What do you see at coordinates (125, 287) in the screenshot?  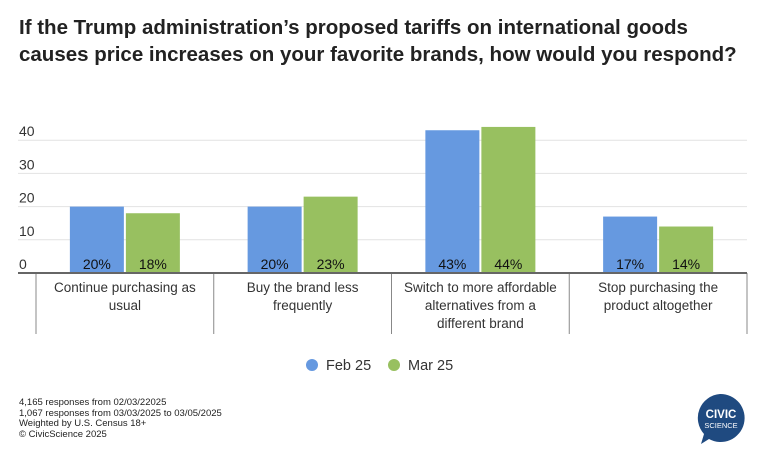 I see `x-category-label: Continue purchasing as` at bounding box center [125, 287].